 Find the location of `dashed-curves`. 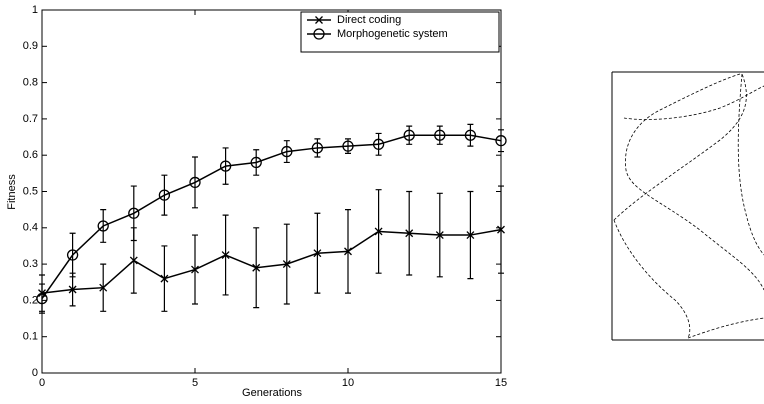

dashed-curves is located at coordinates (688, 206).